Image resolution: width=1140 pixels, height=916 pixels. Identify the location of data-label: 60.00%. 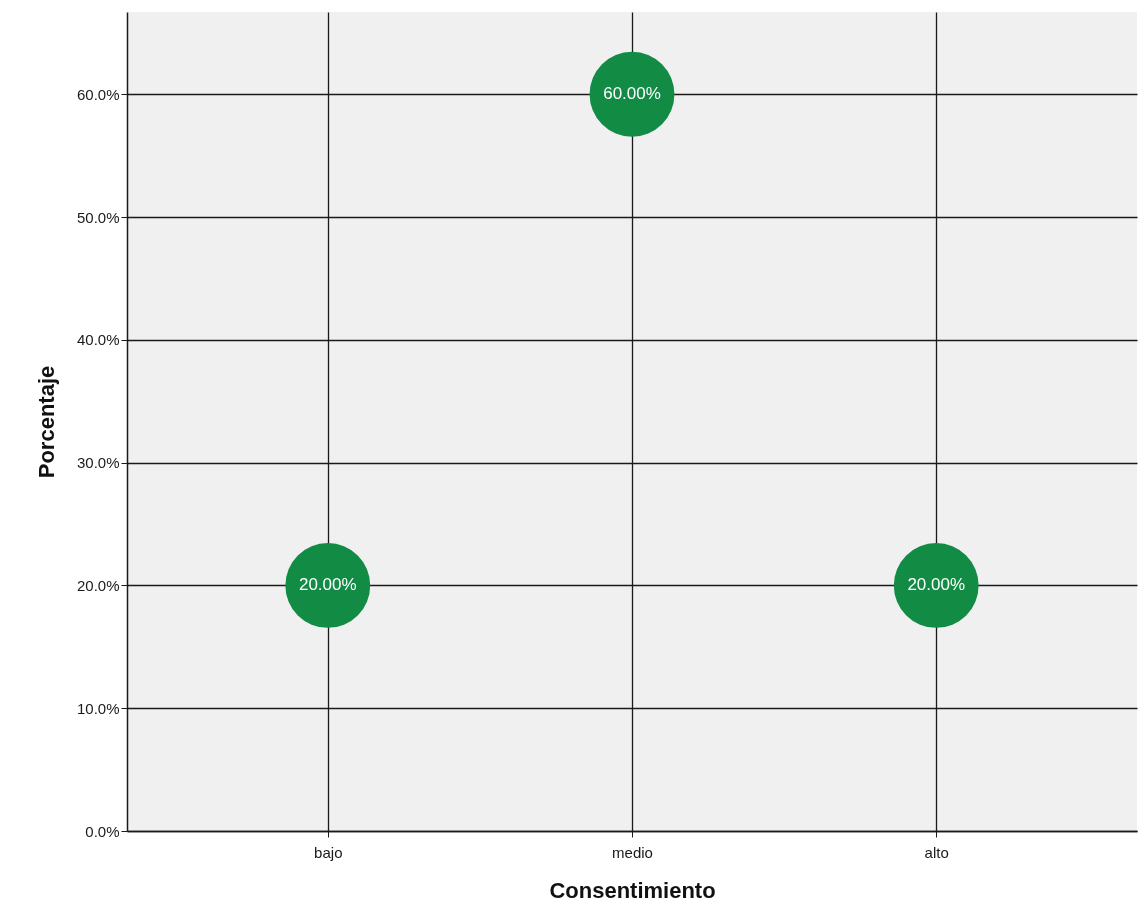
(632, 94).